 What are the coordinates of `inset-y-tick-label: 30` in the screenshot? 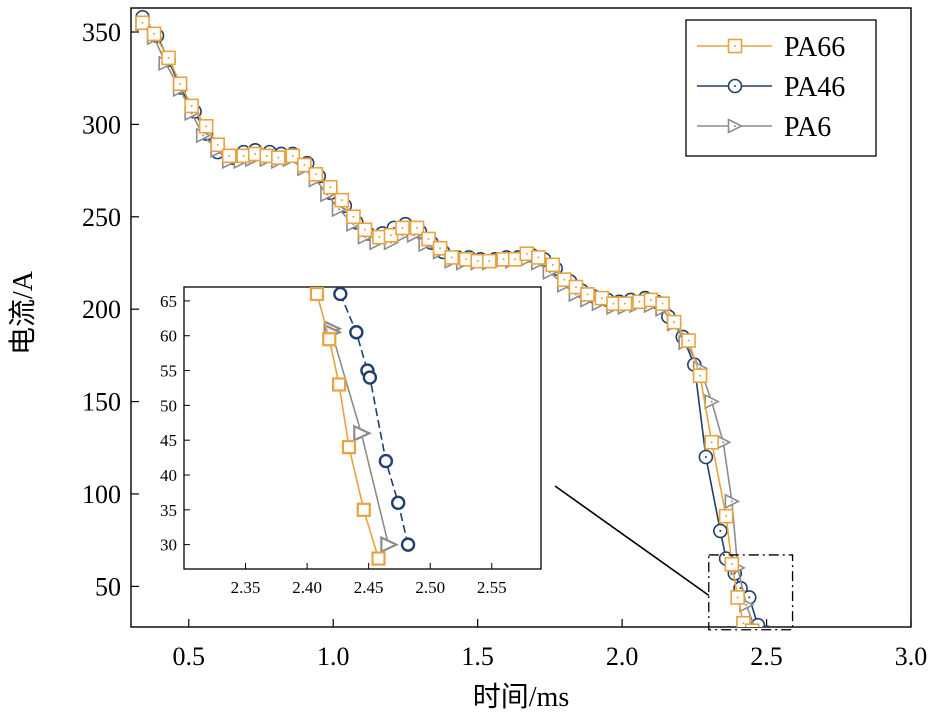 It's located at (168, 545).